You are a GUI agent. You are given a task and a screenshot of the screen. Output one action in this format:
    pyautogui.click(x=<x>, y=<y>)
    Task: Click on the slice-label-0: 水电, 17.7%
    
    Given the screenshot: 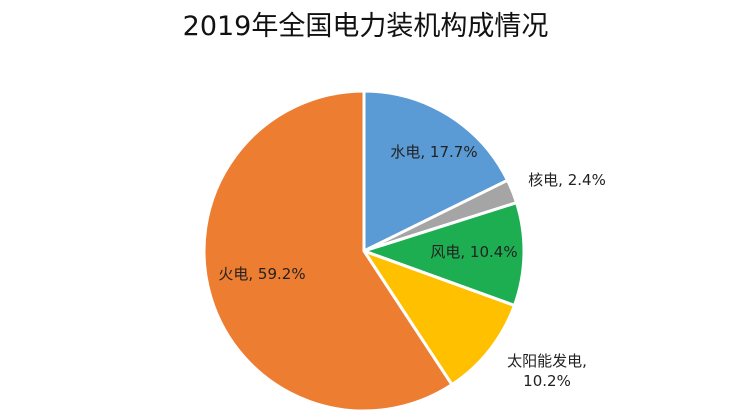 What is the action you would take?
    pyautogui.click(x=433, y=152)
    